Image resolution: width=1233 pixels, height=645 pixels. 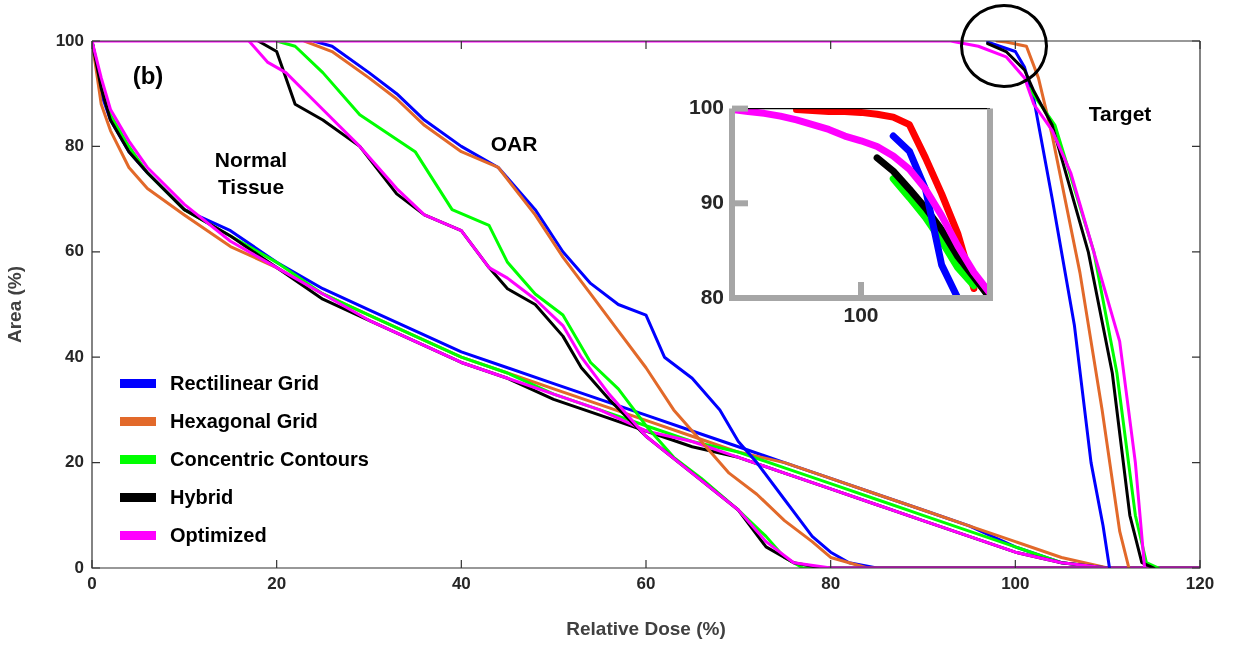 I want to click on x-tick-label: 80, so click(x=831, y=583).